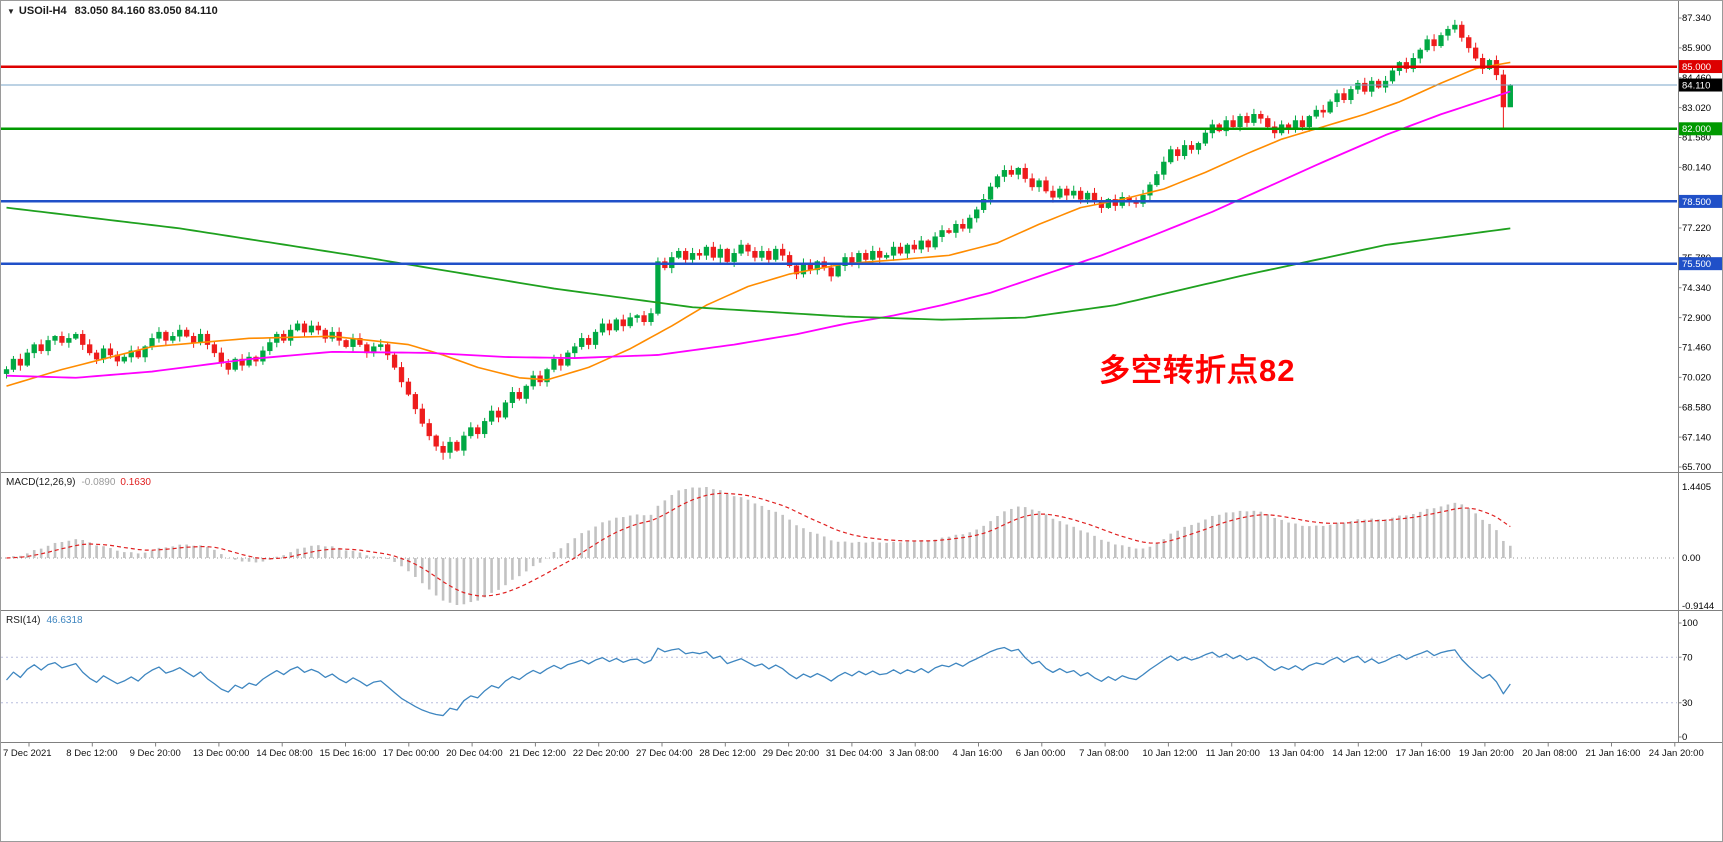  What do you see at coordinates (1359, 753) in the screenshot?
I see `time-label: 14 Jan 12:00` at bounding box center [1359, 753].